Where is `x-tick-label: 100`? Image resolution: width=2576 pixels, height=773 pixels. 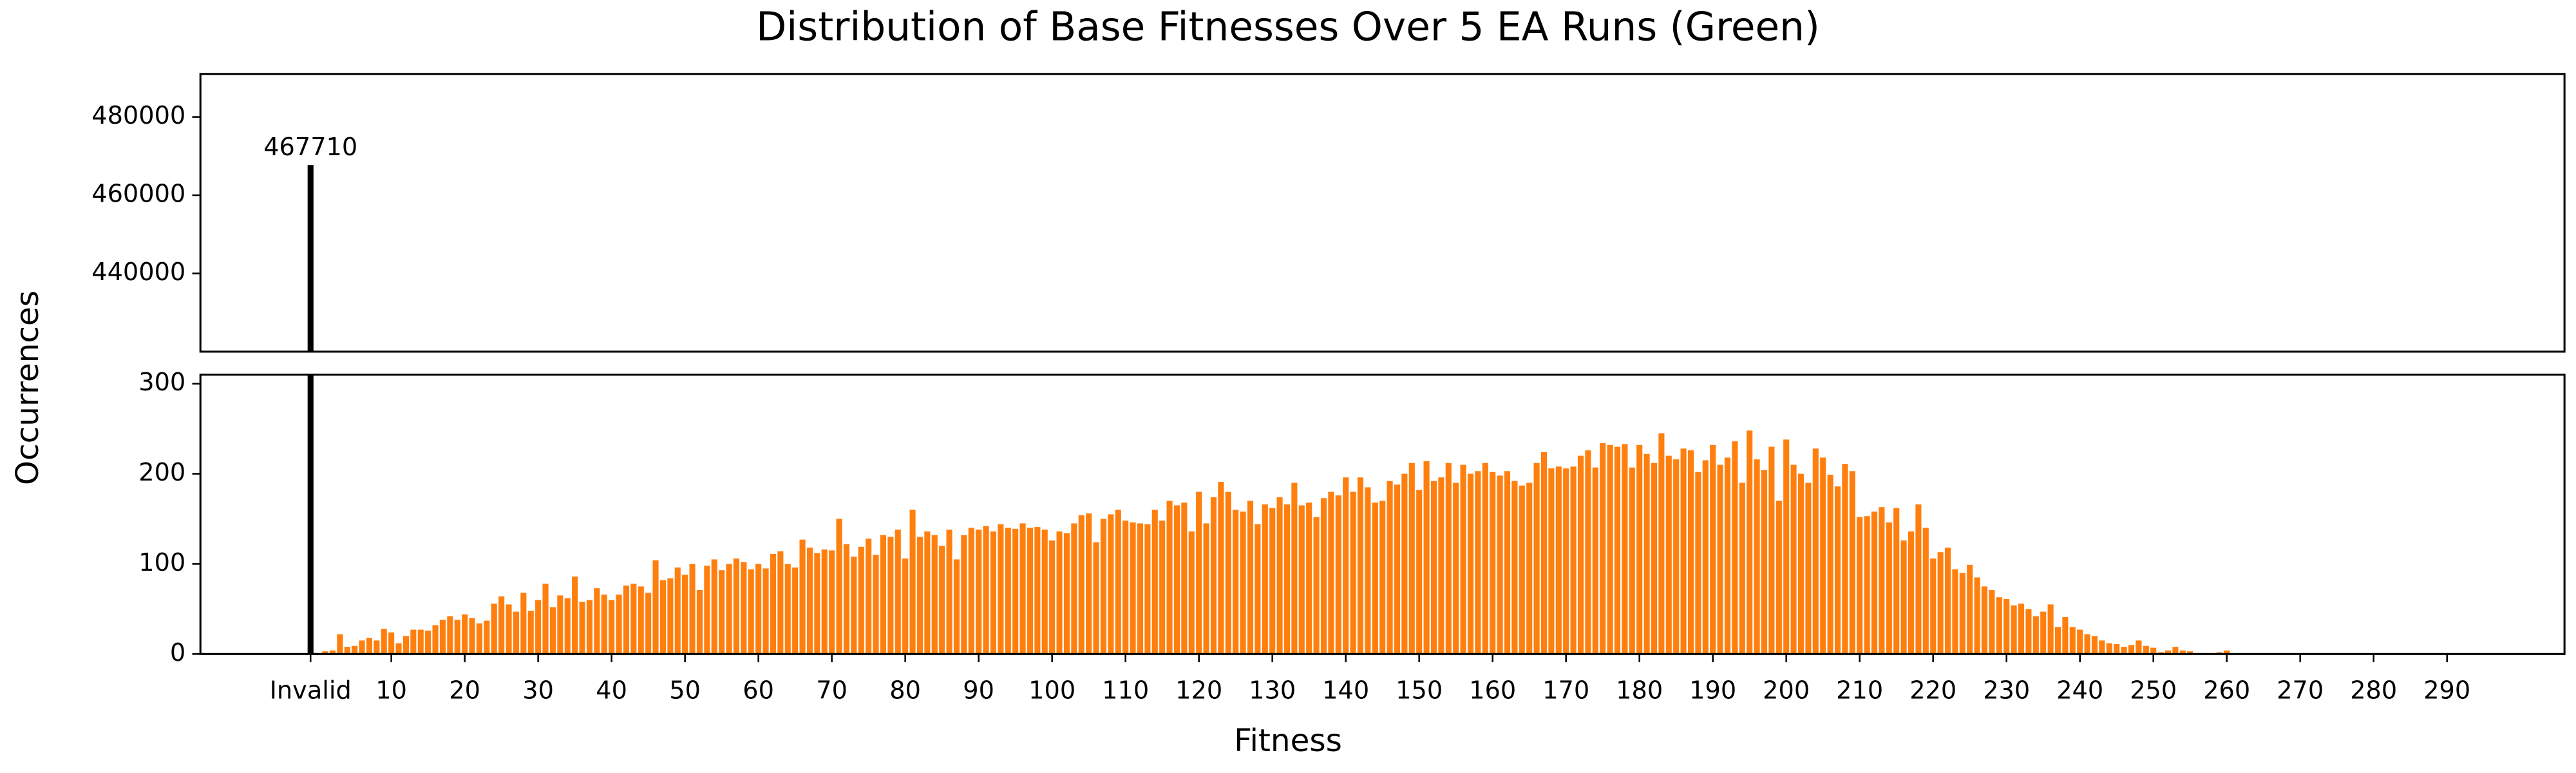
x-tick-label: 100 is located at coordinates (1051, 690).